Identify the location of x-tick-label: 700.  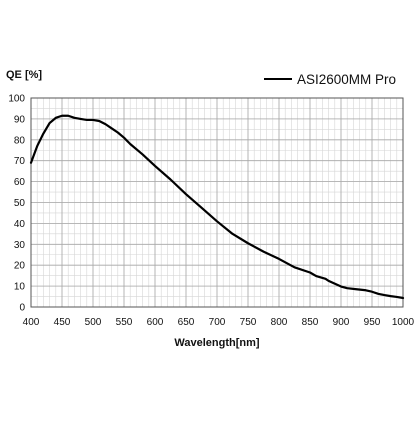
(217, 322).